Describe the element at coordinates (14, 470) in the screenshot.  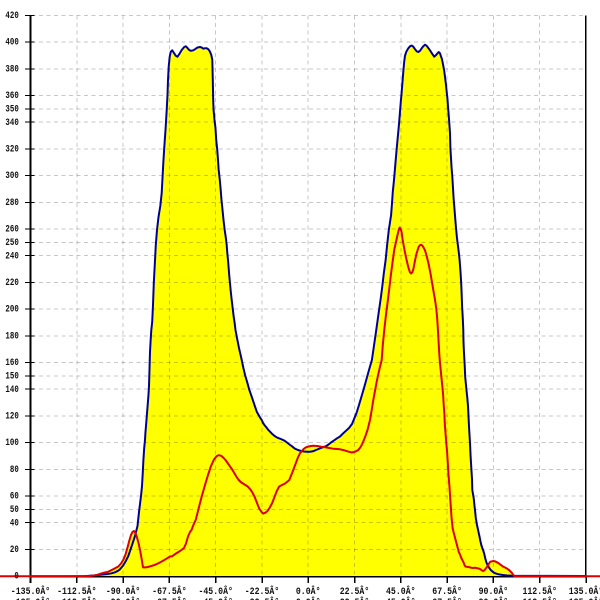
I see `svg-text: 80` at that location.